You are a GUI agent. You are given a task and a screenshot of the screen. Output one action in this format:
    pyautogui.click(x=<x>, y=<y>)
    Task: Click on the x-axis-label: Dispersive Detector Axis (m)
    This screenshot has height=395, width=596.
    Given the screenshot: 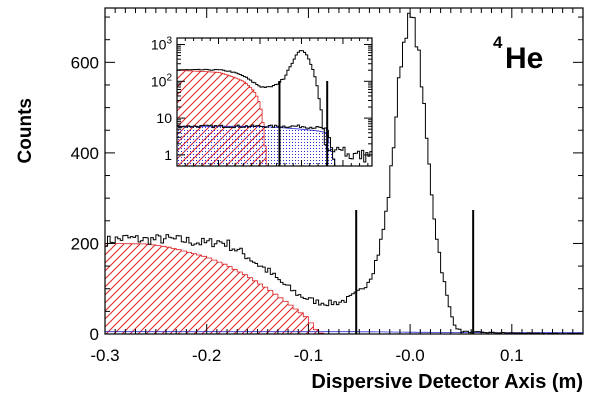 What is the action you would take?
    pyautogui.click(x=447, y=382)
    